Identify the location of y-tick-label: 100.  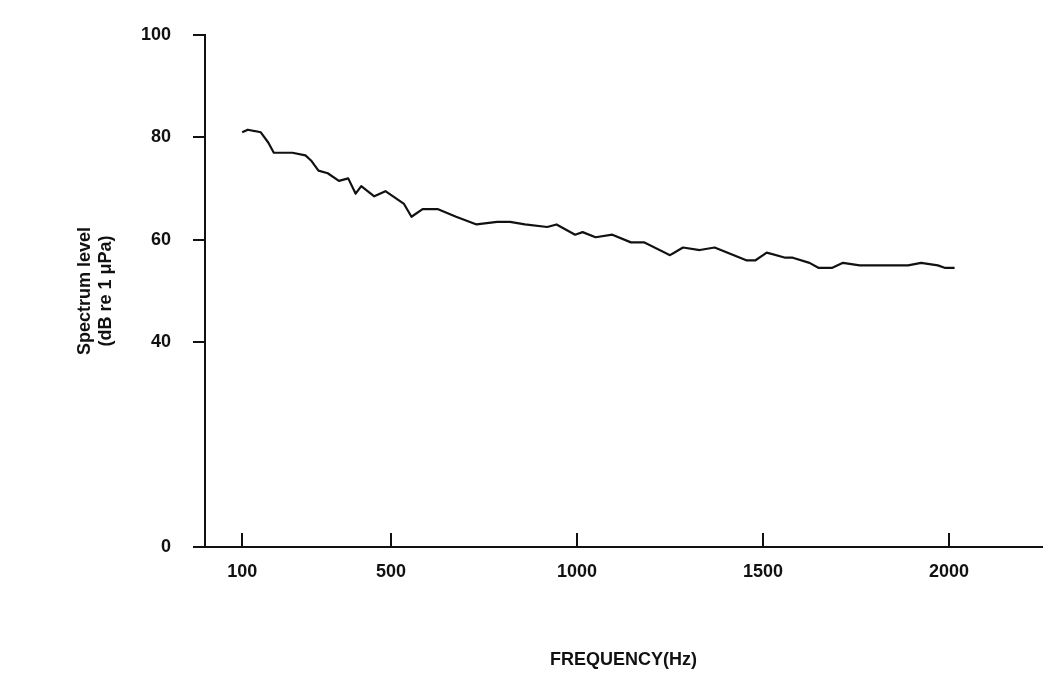
(155, 33).